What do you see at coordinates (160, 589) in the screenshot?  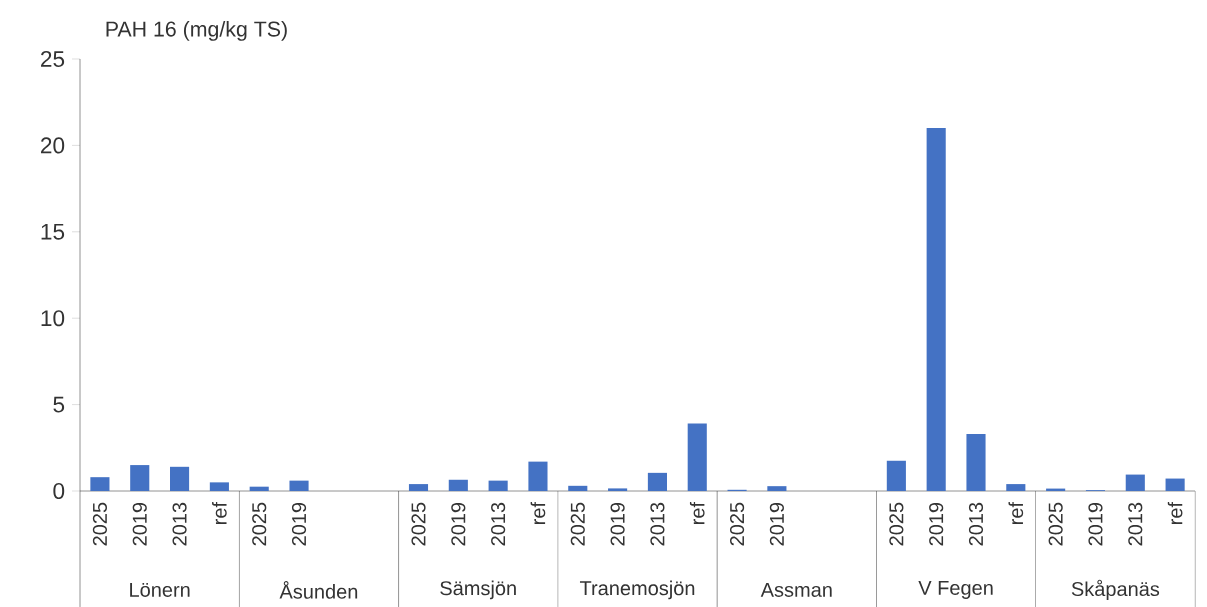 I see `text: Lönern` at bounding box center [160, 589].